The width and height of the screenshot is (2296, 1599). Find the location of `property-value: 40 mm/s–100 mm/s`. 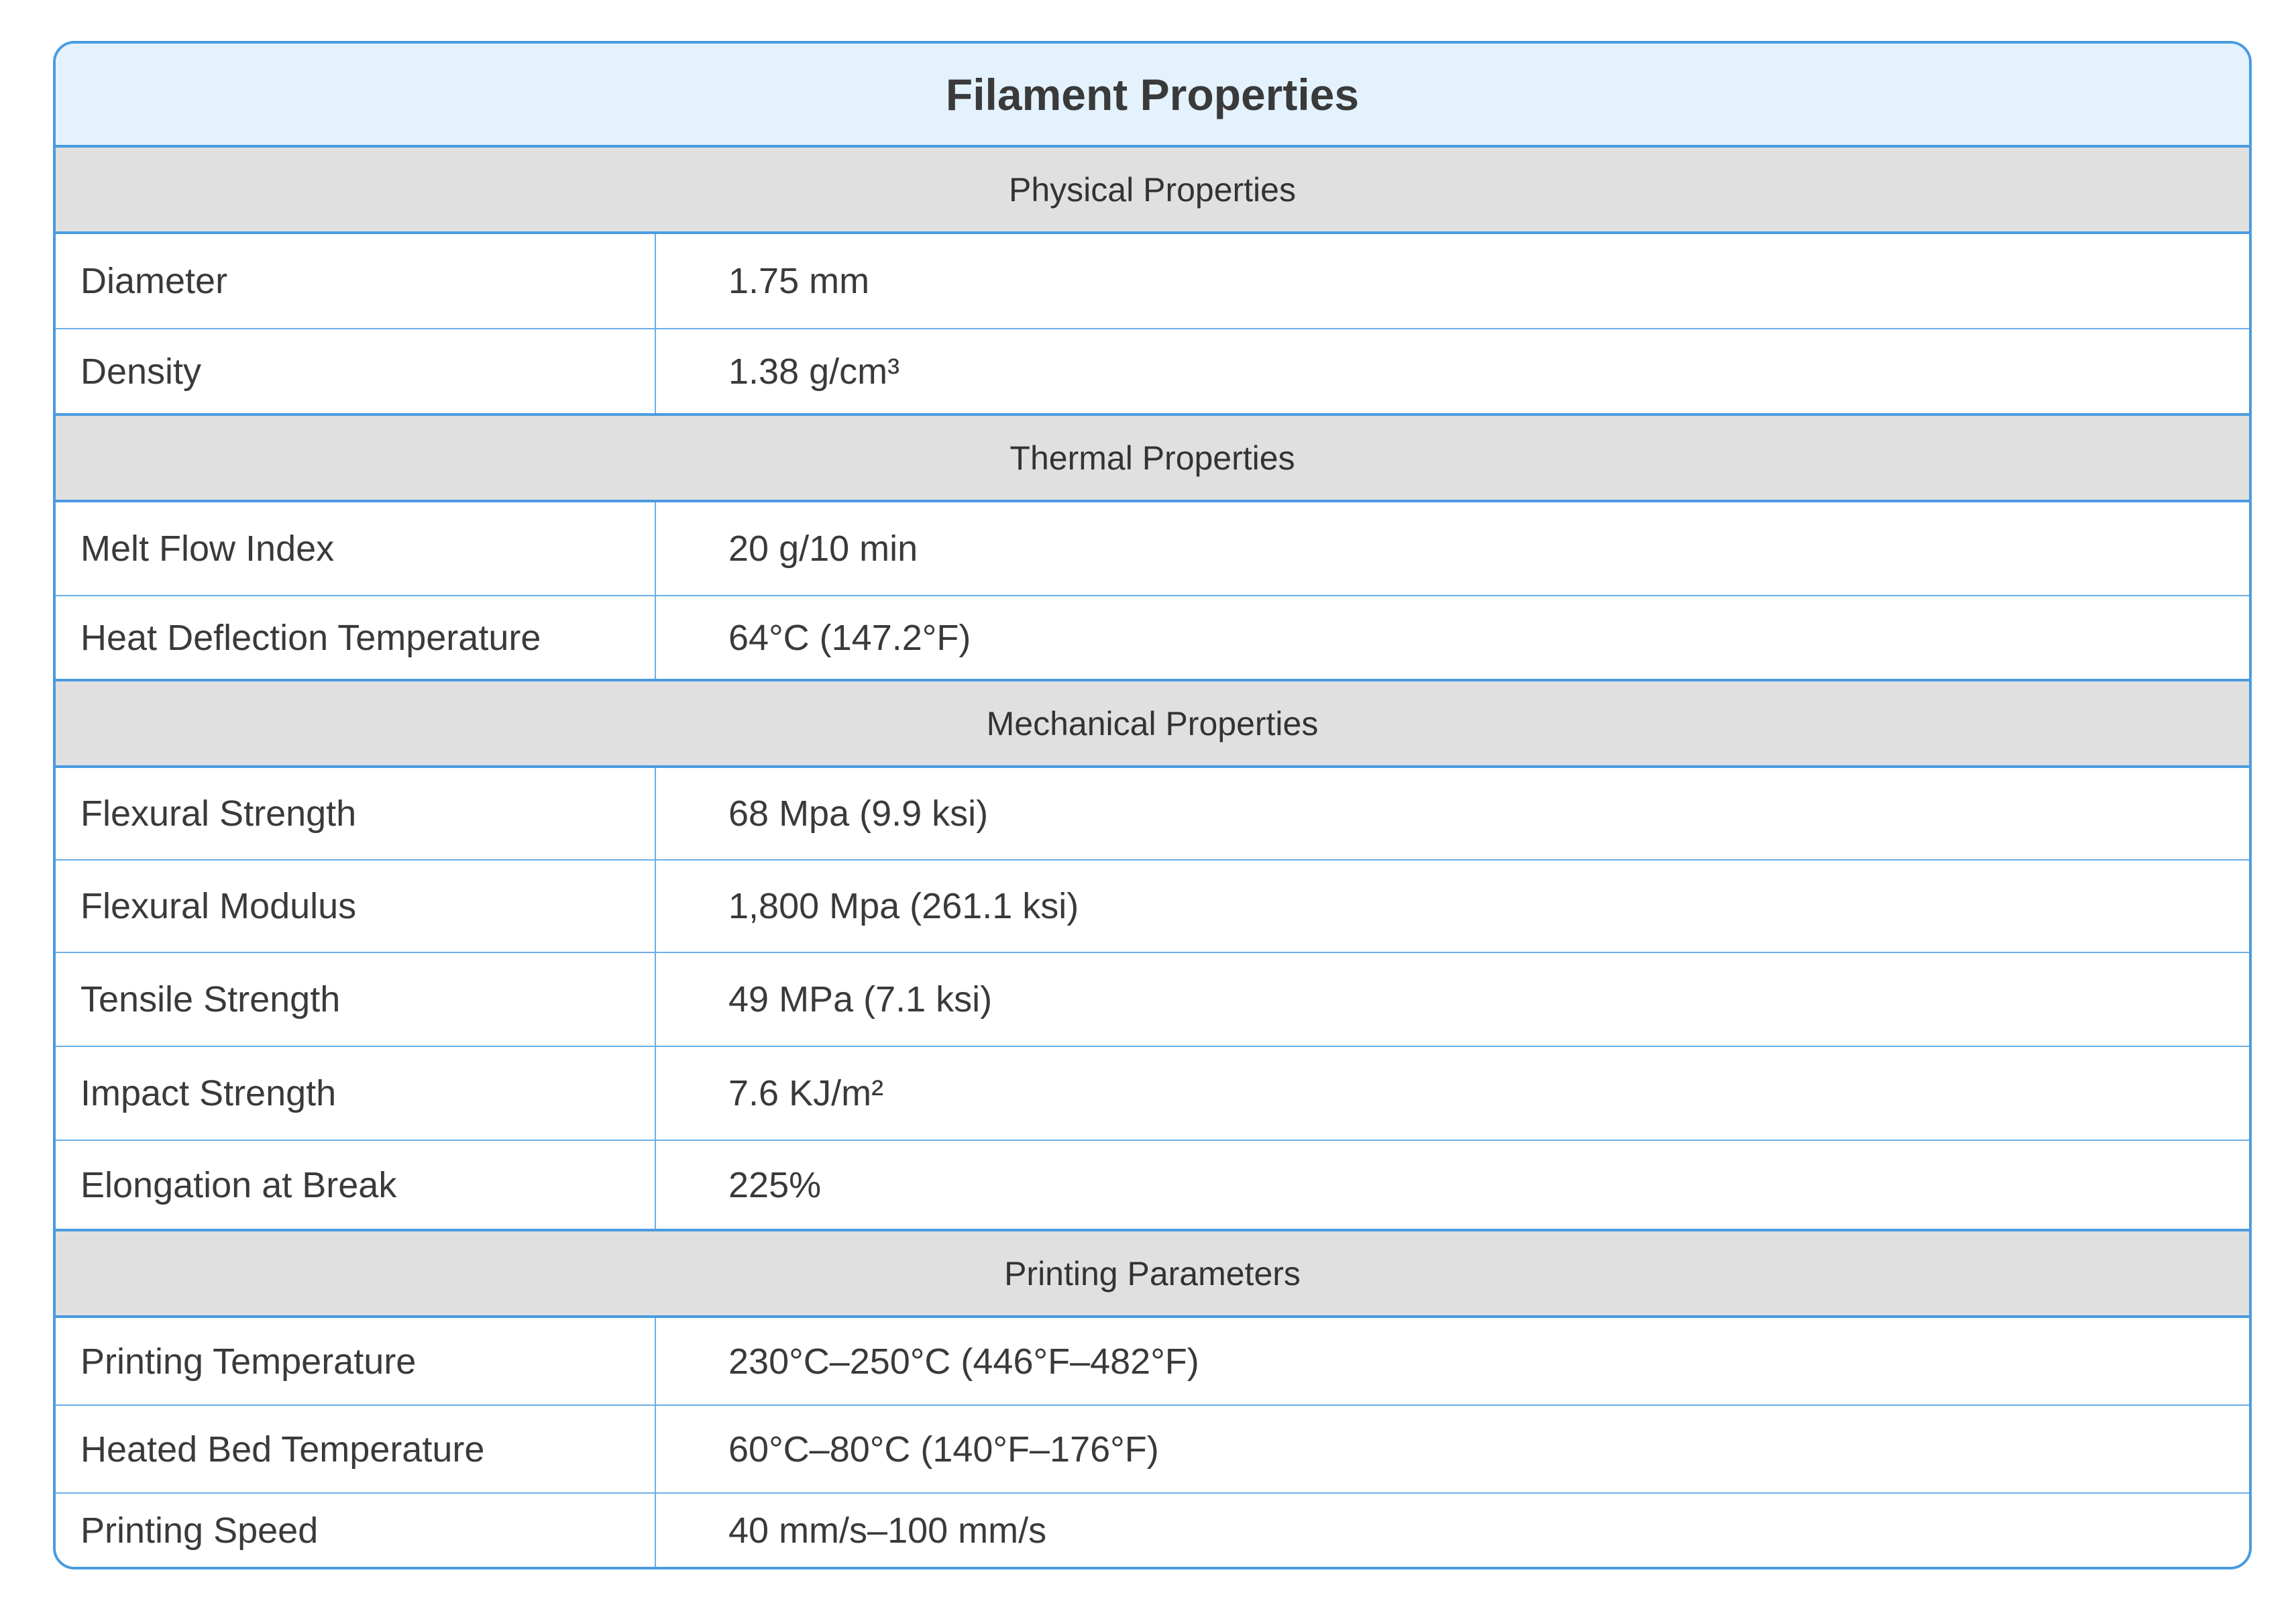

property-value: 40 mm/s–100 mm/s is located at coordinates (887, 1530).